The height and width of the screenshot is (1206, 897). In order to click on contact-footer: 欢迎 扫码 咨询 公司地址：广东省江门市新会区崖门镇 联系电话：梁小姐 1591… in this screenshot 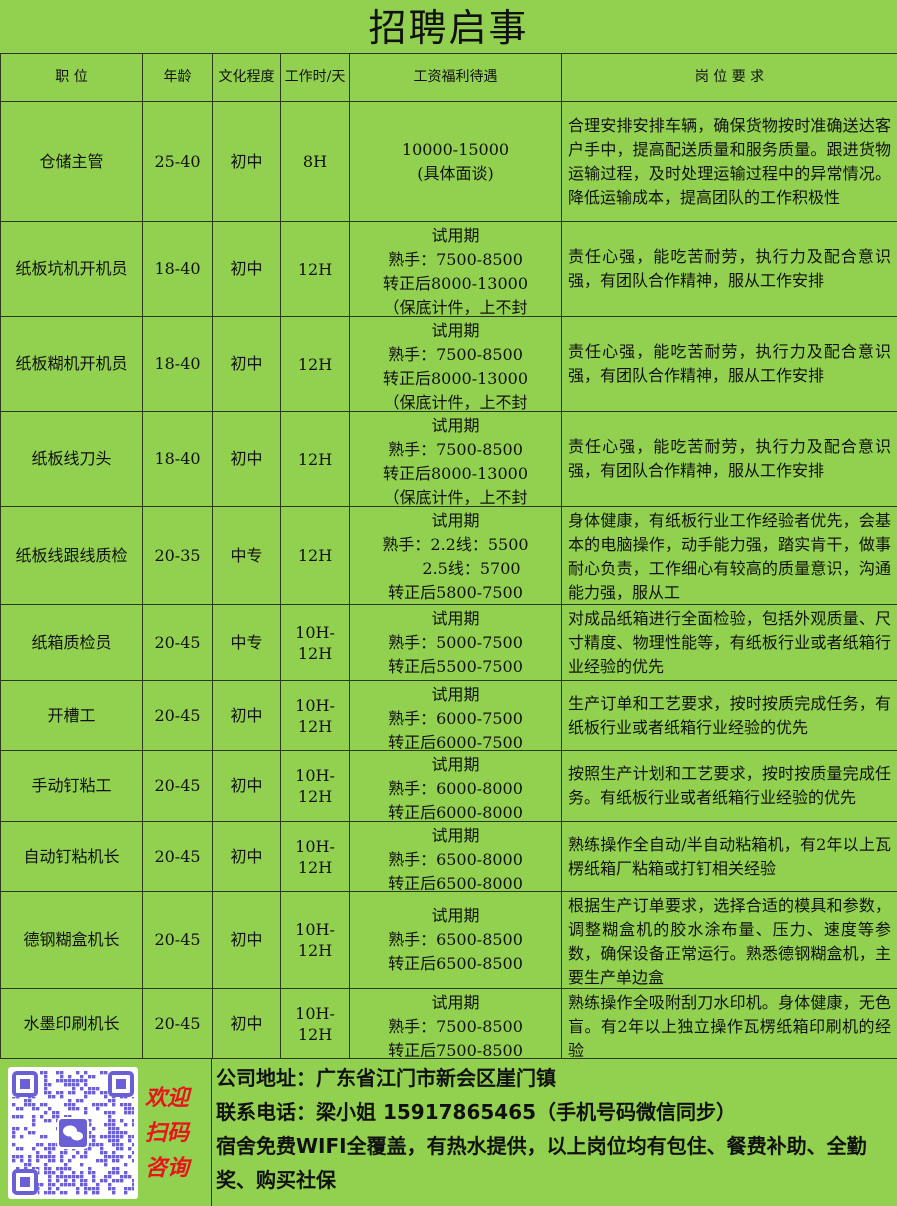, I will do `click(448, 1131)`.